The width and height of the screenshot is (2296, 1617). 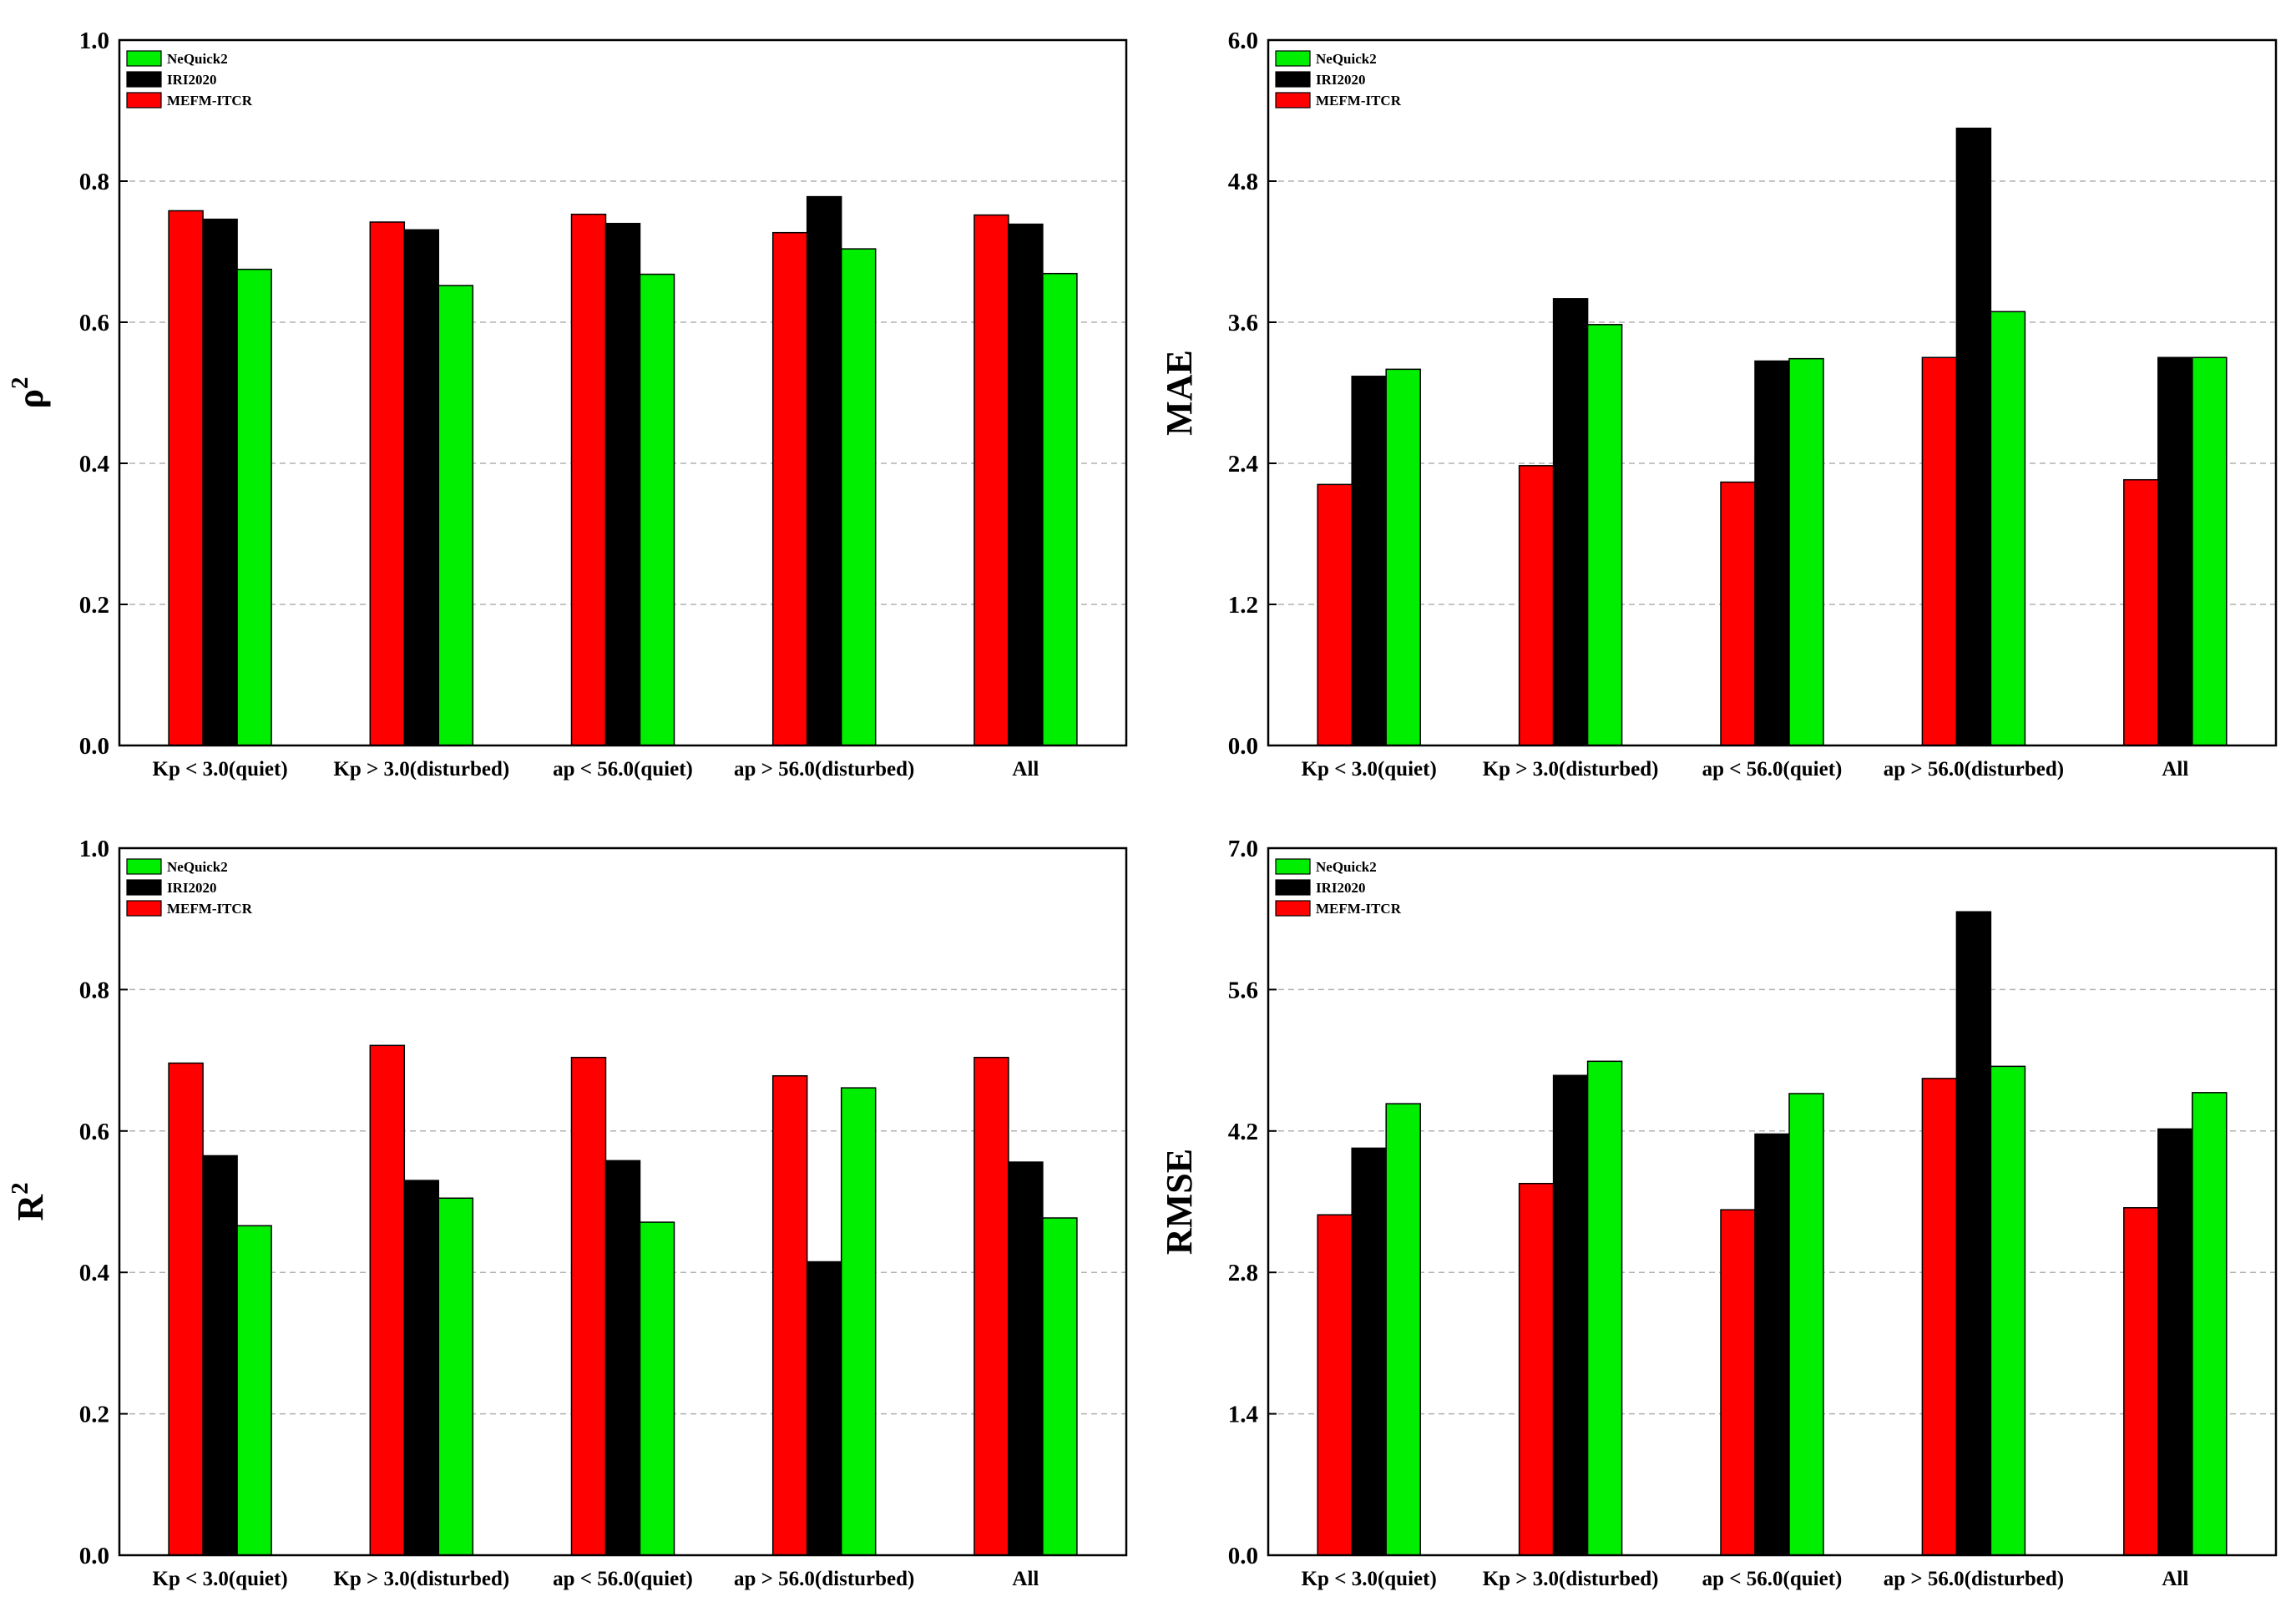 I want to click on y-axis-title-superscript: 2, so click(x=20, y=1188).